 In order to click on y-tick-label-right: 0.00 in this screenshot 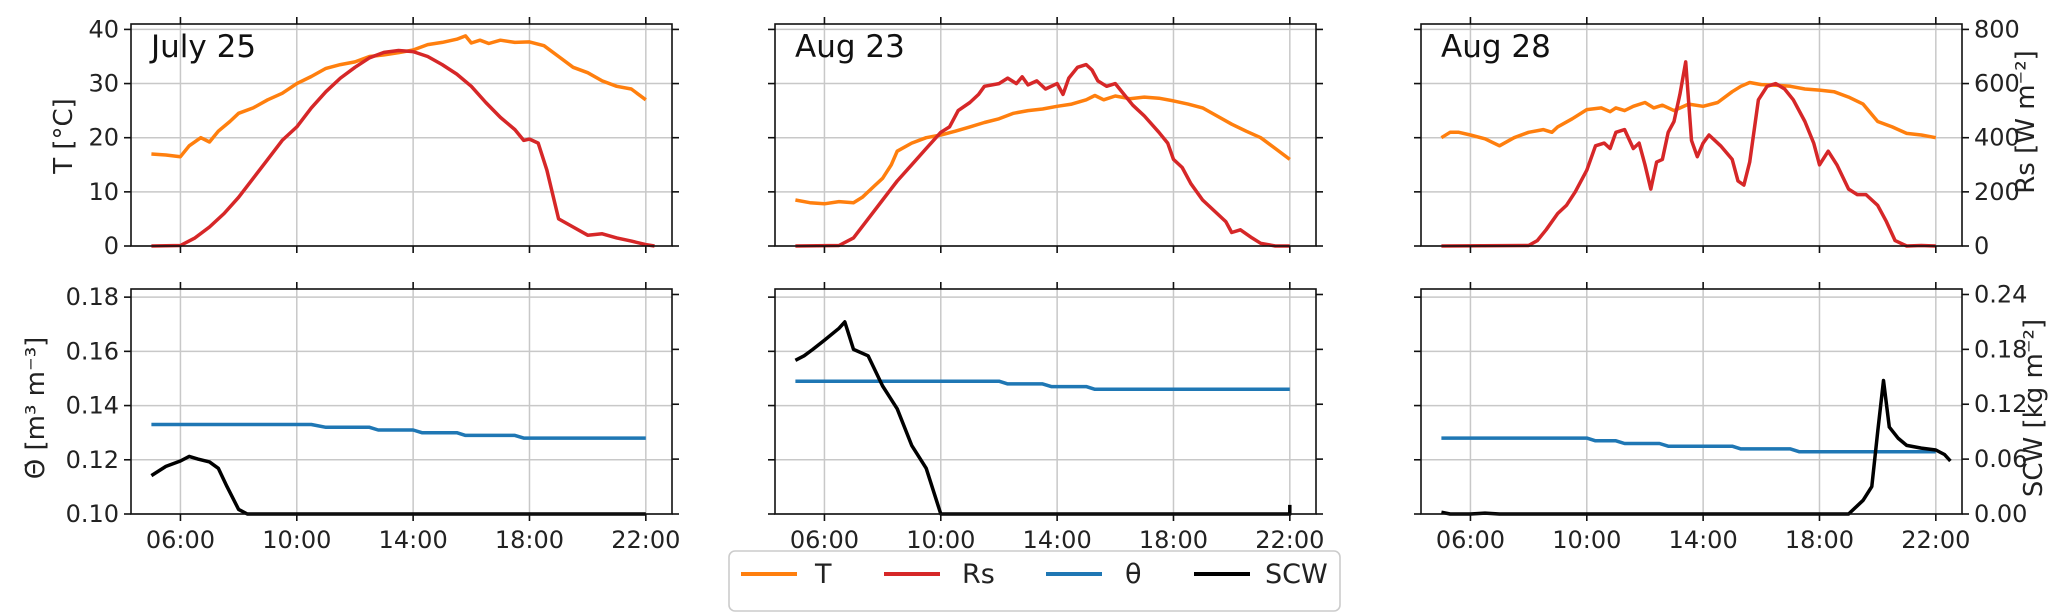, I will do `click(2000, 514)`.